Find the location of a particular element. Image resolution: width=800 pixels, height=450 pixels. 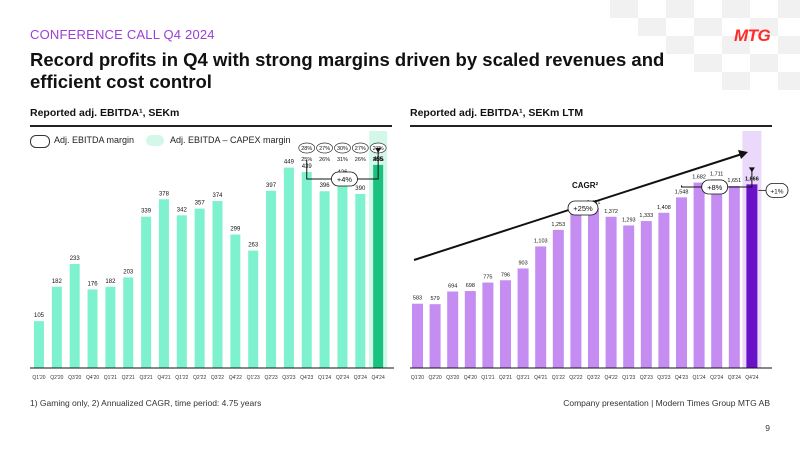

legend-label: Adj. EBITDA – CAPEX margin is located at coordinates (230, 140).